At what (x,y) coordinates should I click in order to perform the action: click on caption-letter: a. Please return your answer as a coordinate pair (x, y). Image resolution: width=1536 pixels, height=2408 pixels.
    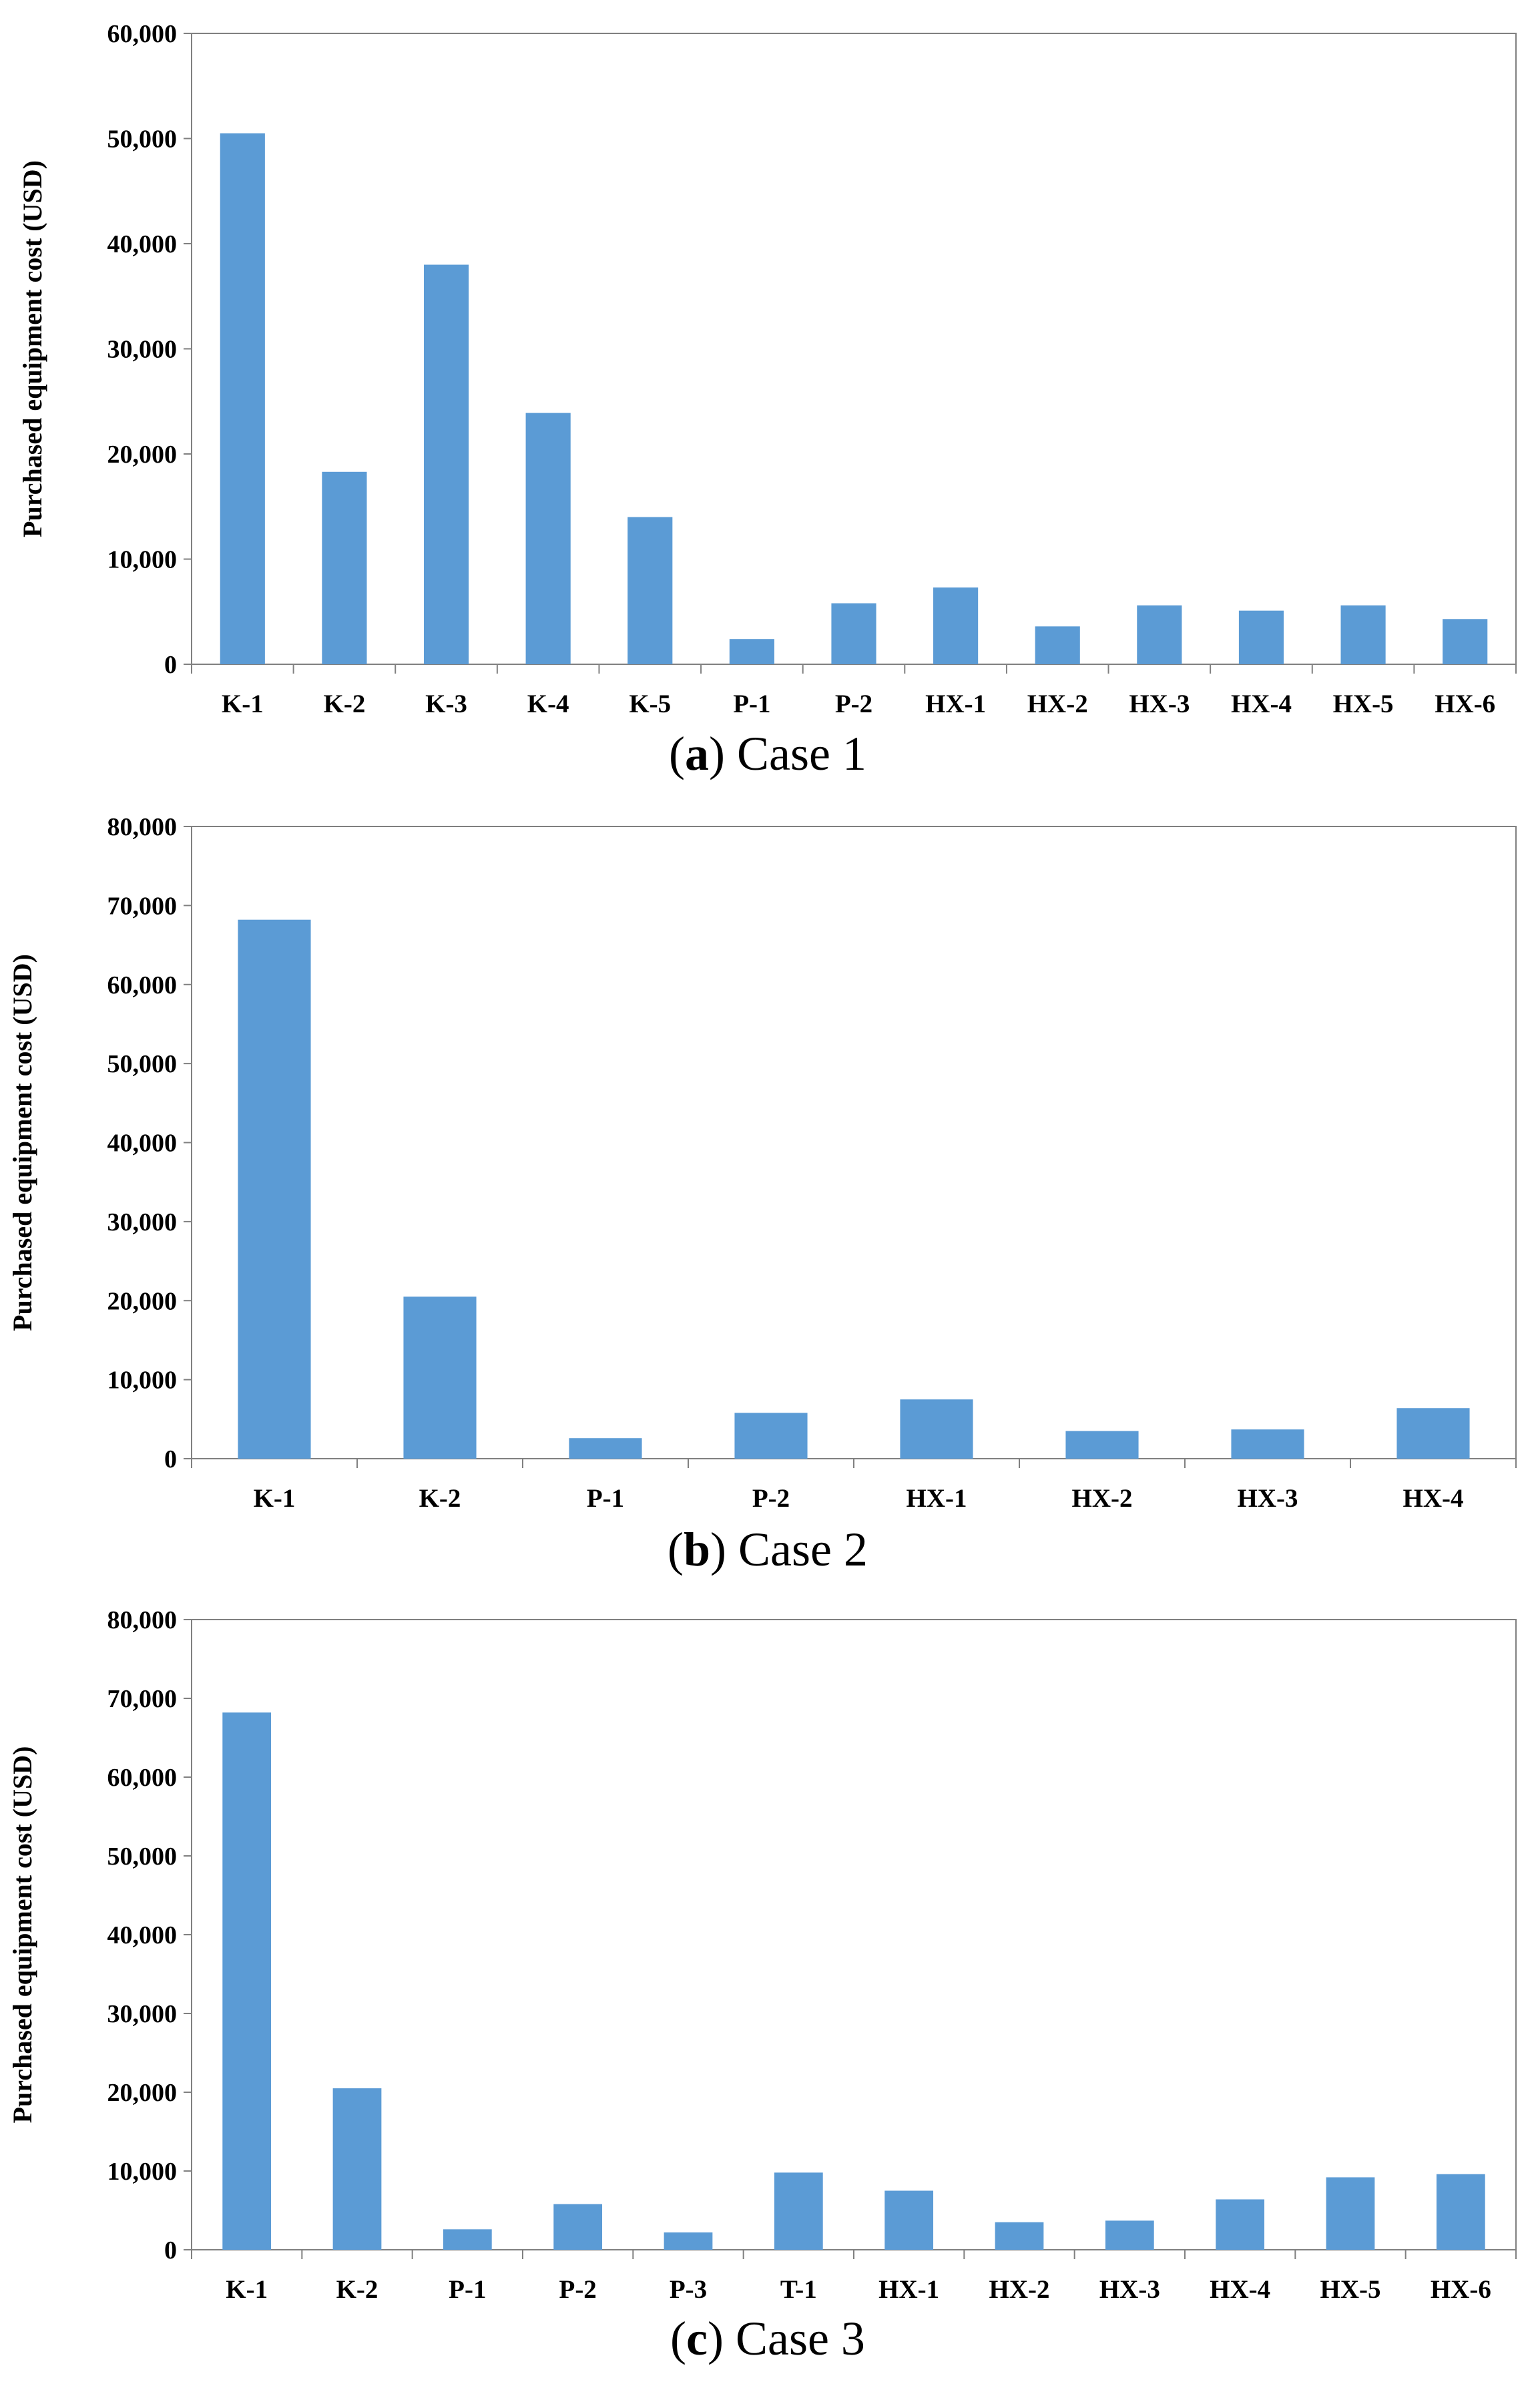
    Looking at the image, I should click on (697, 753).